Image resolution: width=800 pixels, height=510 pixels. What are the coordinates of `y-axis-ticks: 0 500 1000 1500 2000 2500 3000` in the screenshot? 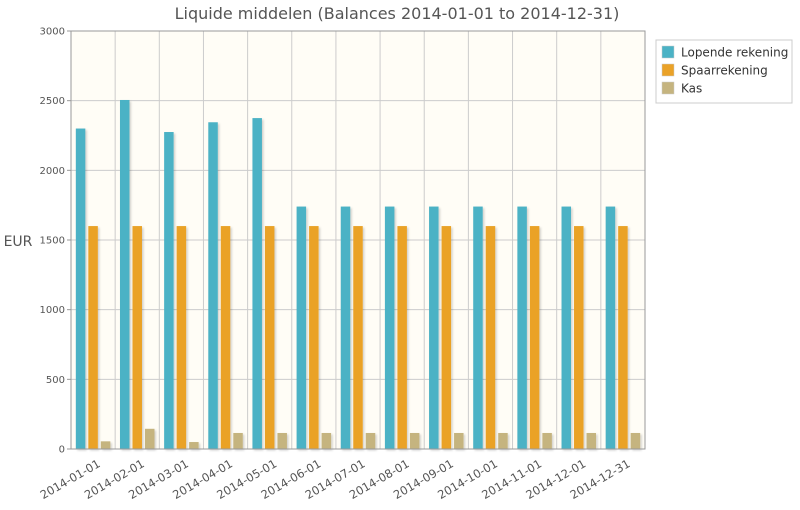 It's located at (55, 241).